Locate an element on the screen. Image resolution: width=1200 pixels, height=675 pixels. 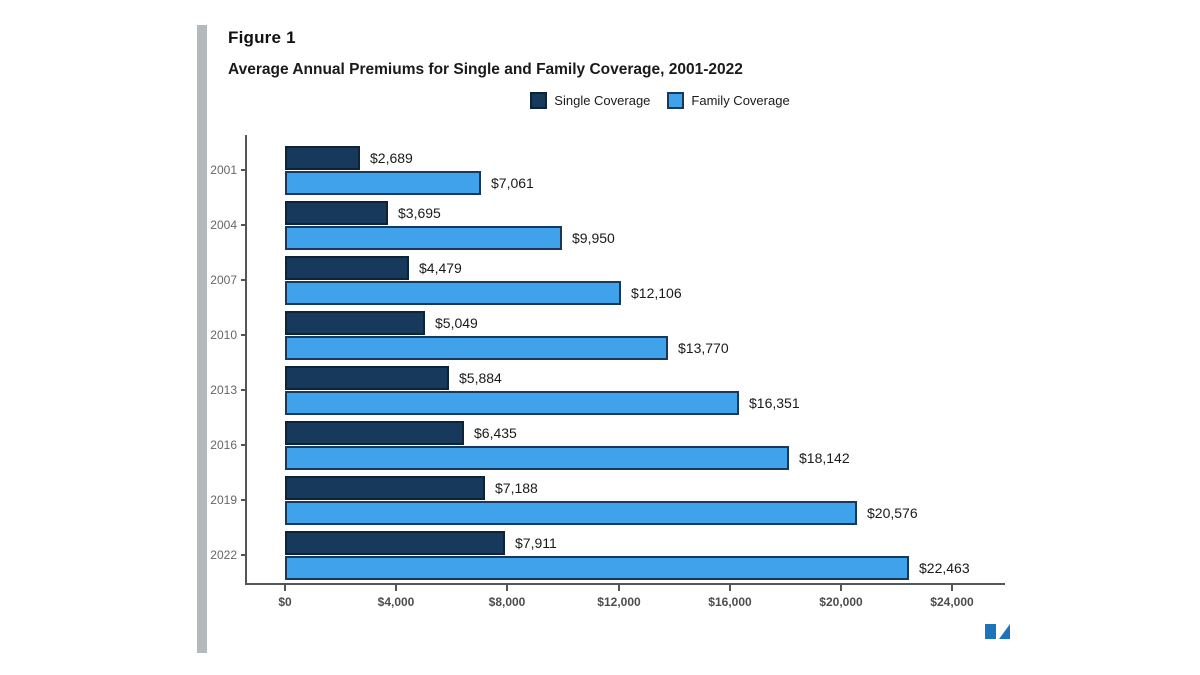
bar-single-2019 is located at coordinates (385, 488).